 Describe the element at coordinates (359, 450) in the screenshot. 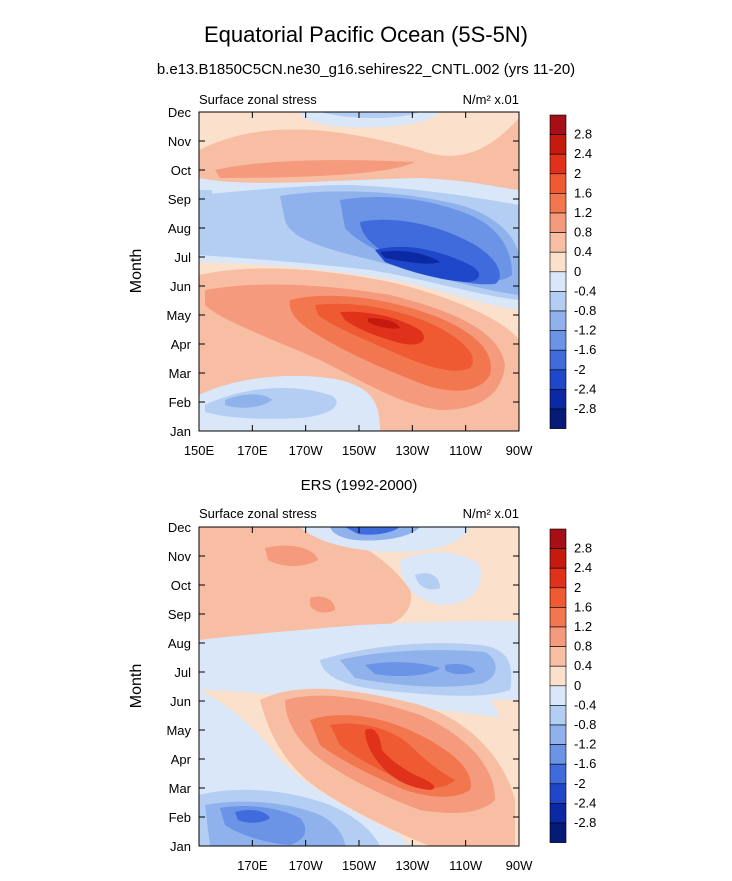

I see `model-xtick-label: 150W` at that location.